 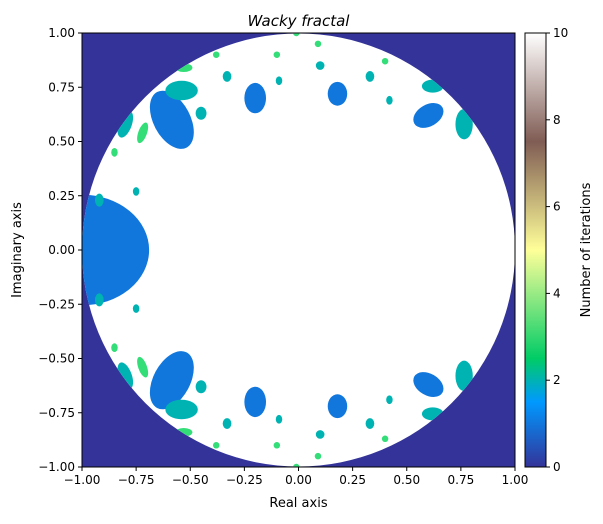 What do you see at coordinates (535, 250) in the screenshot?
I see `colorbar` at bounding box center [535, 250].